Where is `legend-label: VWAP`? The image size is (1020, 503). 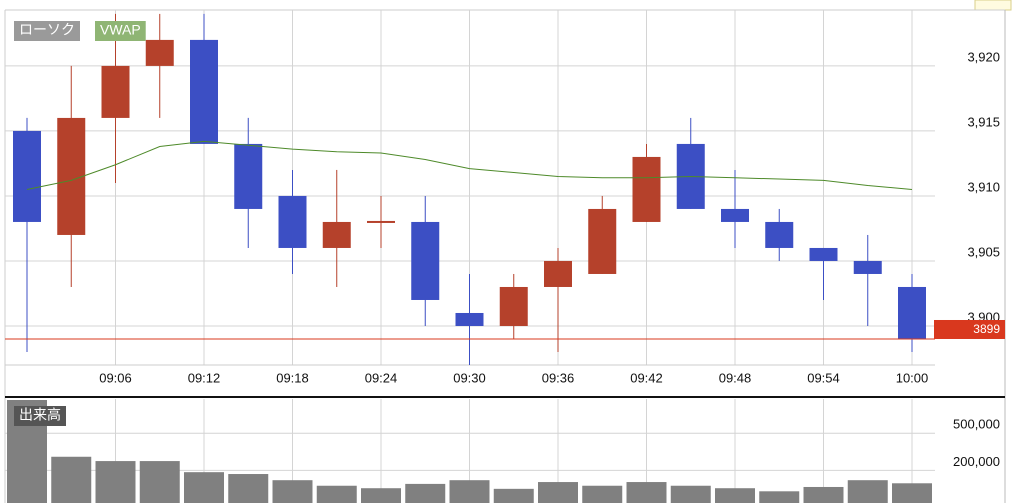 legend-label: VWAP is located at coordinates (120, 30).